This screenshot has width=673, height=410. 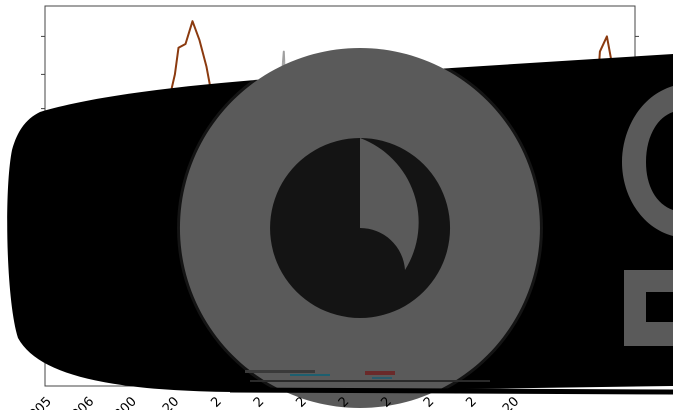 What do you see at coordinates (451, 391) in the screenshot?
I see `banner-bottom-stroke` at bounding box center [451, 391].